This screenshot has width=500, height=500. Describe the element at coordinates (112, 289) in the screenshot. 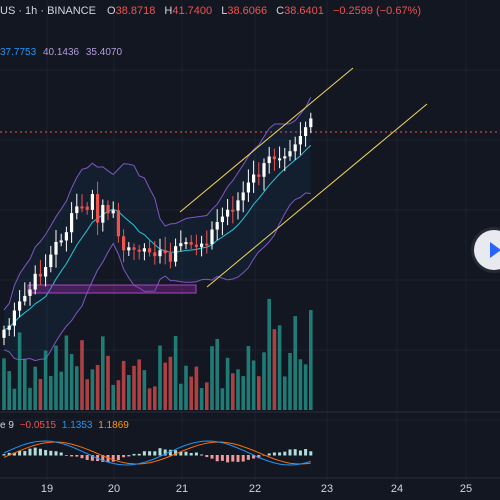

I see `range-box` at that location.